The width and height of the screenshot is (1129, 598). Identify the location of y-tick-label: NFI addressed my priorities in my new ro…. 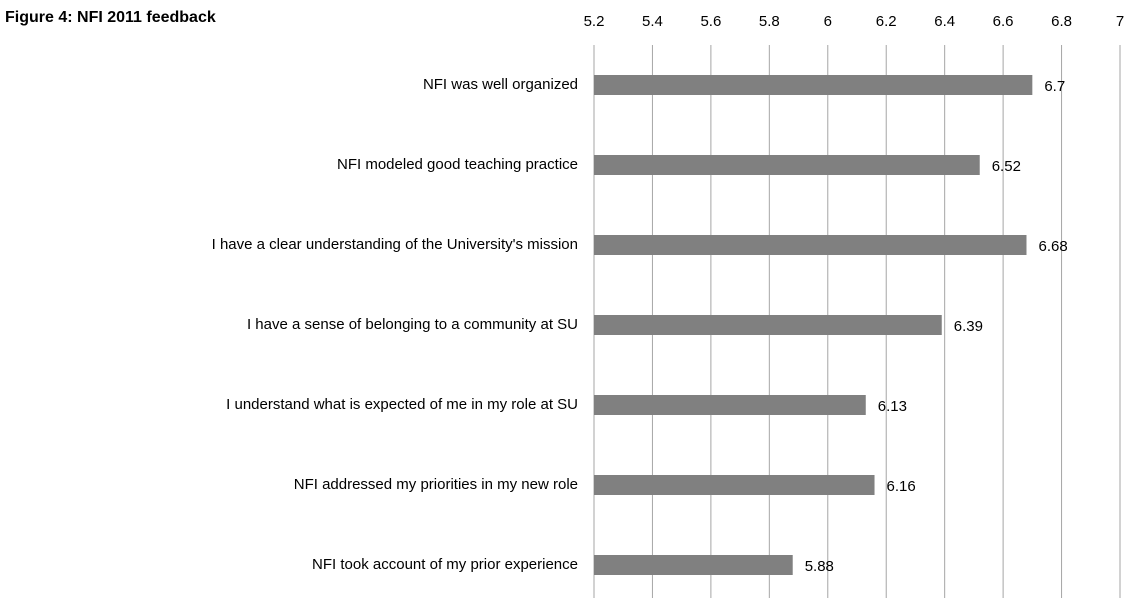
(436, 484).